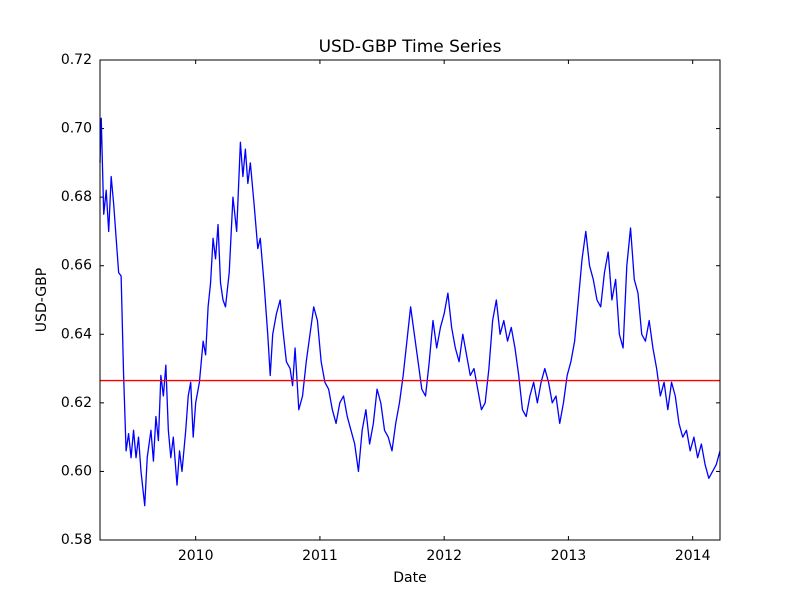  Describe the element at coordinates (42, 300) in the screenshot. I see `y-axis-label: USD-GBP` at that location.